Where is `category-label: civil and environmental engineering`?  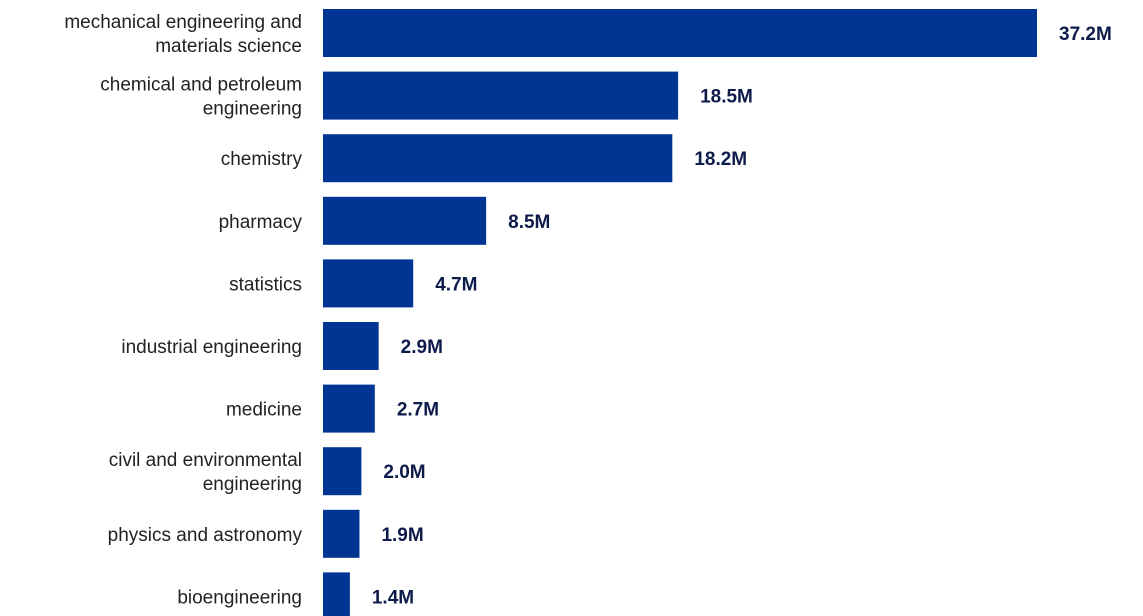 category-label: civil and environmental engineering is located at coordinates (205, 472).